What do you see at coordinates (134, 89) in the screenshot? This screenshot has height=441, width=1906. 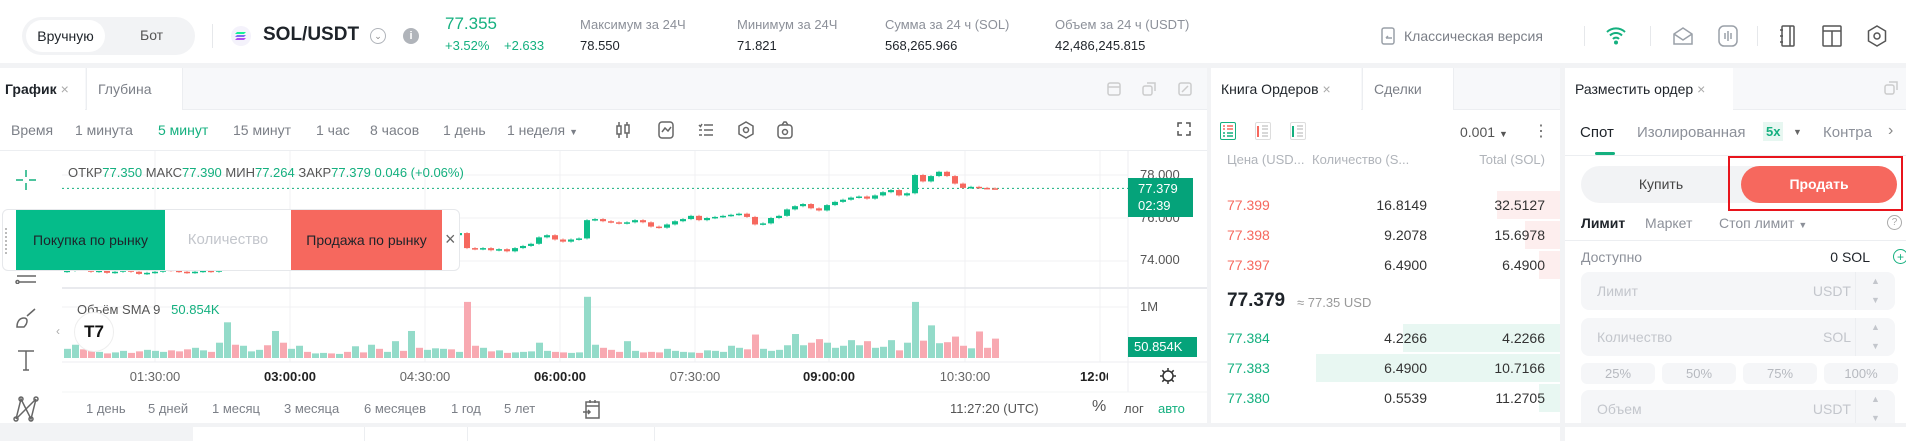 I see `tab-depth: Глубина` at bounding box center [134, 89].